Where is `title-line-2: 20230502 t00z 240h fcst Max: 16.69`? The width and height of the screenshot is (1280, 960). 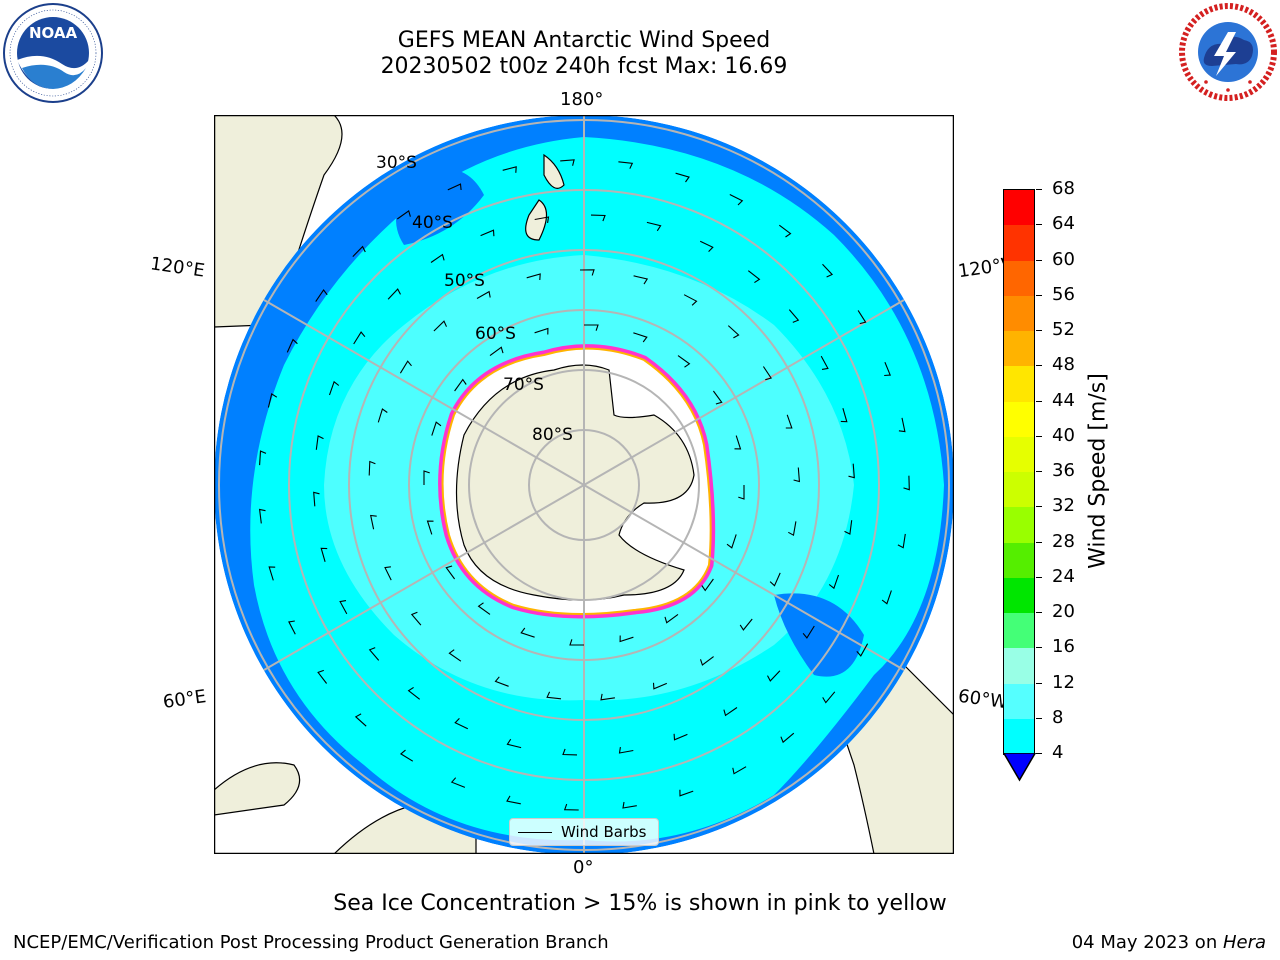
title-line-2: 20230502 t00z 240h fcst Max: 16.69 is located at coordinates (584, 66).